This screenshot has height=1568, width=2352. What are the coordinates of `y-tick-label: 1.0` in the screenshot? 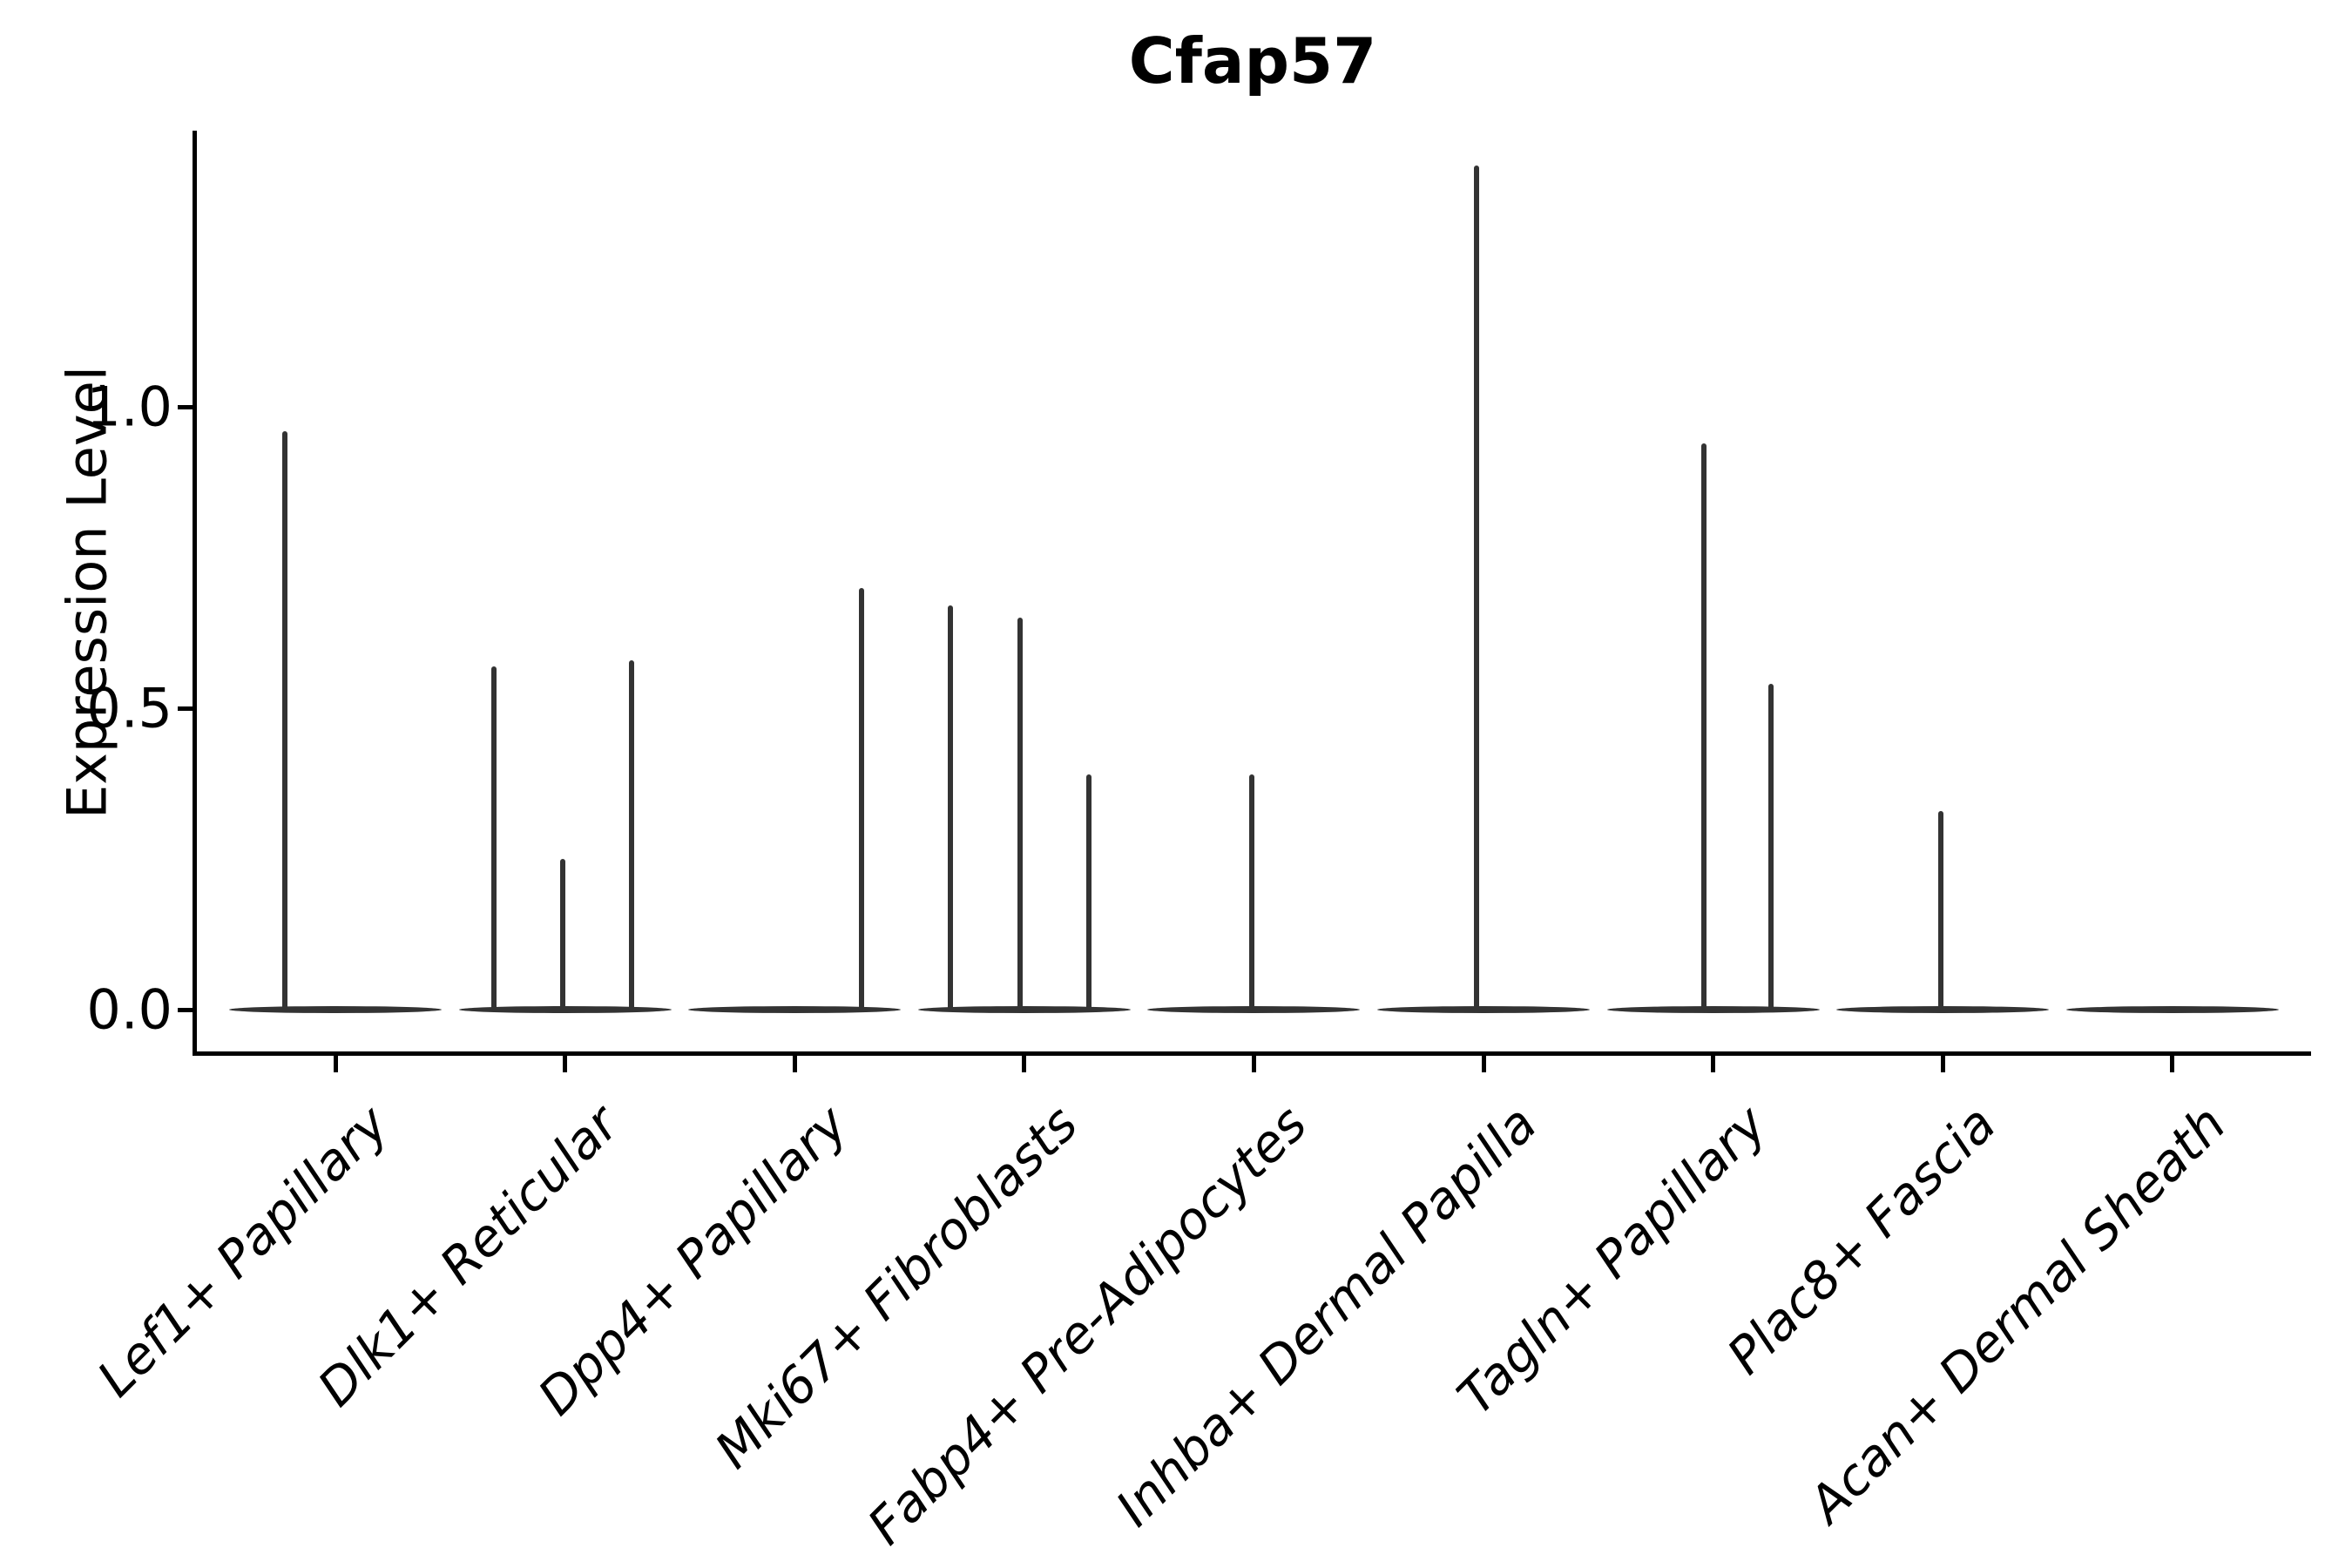 It's located at (129, 407).